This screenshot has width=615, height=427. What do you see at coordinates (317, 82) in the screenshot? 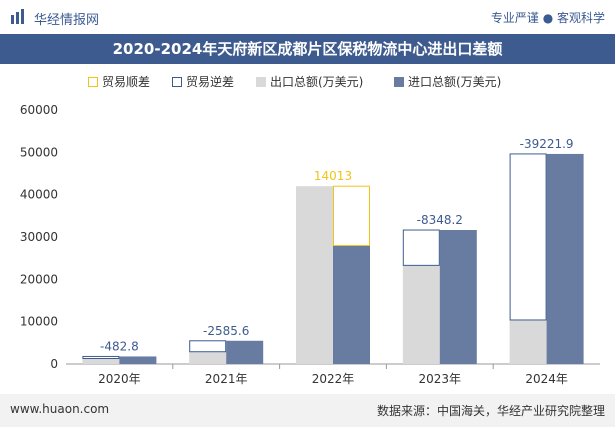
I see `legend-label-export: 出口总额(万美元)` at bounding box center [317, 82].